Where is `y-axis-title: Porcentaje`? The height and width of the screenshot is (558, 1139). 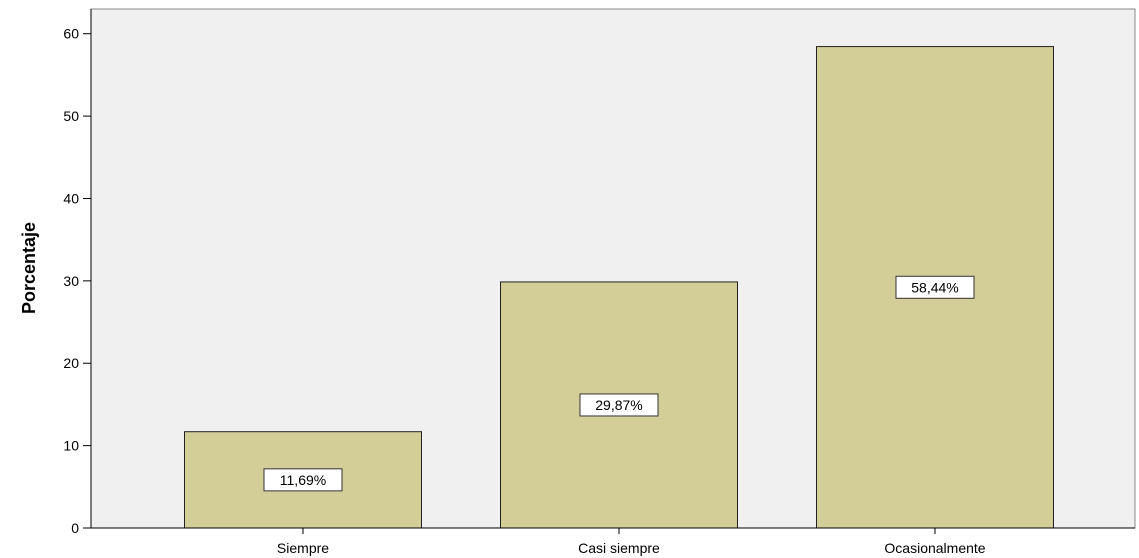 y-axis-title: Porcentaje is located at coordinates (29, 268).